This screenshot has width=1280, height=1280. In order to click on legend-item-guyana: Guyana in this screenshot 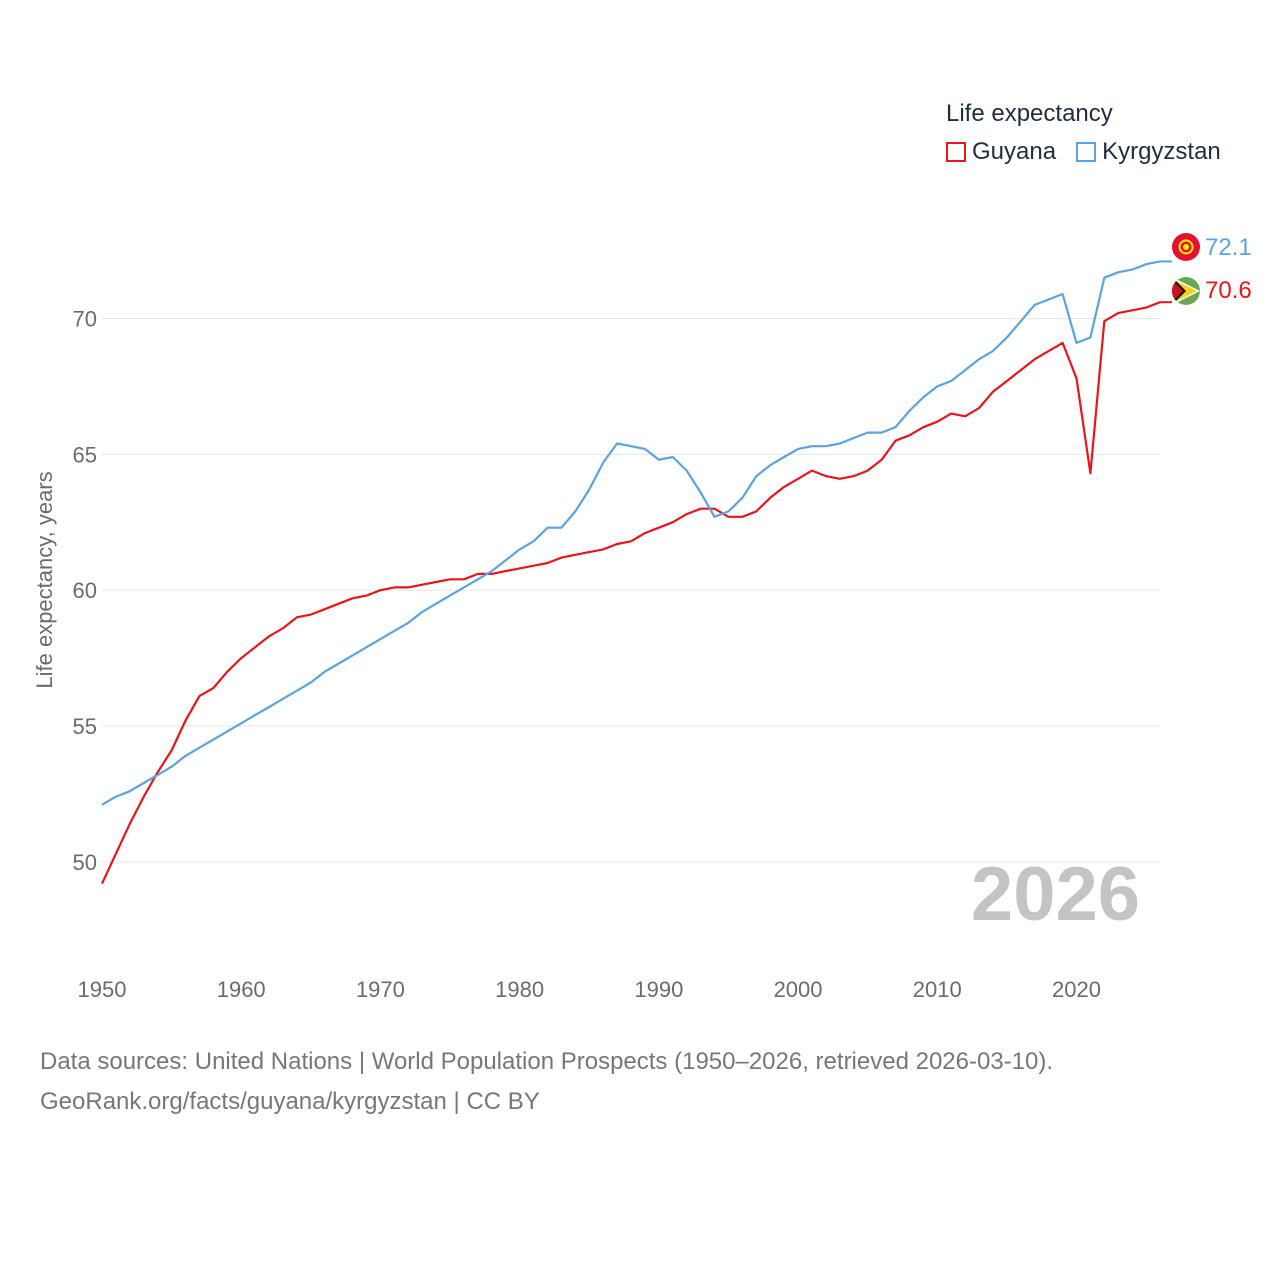, I will do `click(1001, 152)`.